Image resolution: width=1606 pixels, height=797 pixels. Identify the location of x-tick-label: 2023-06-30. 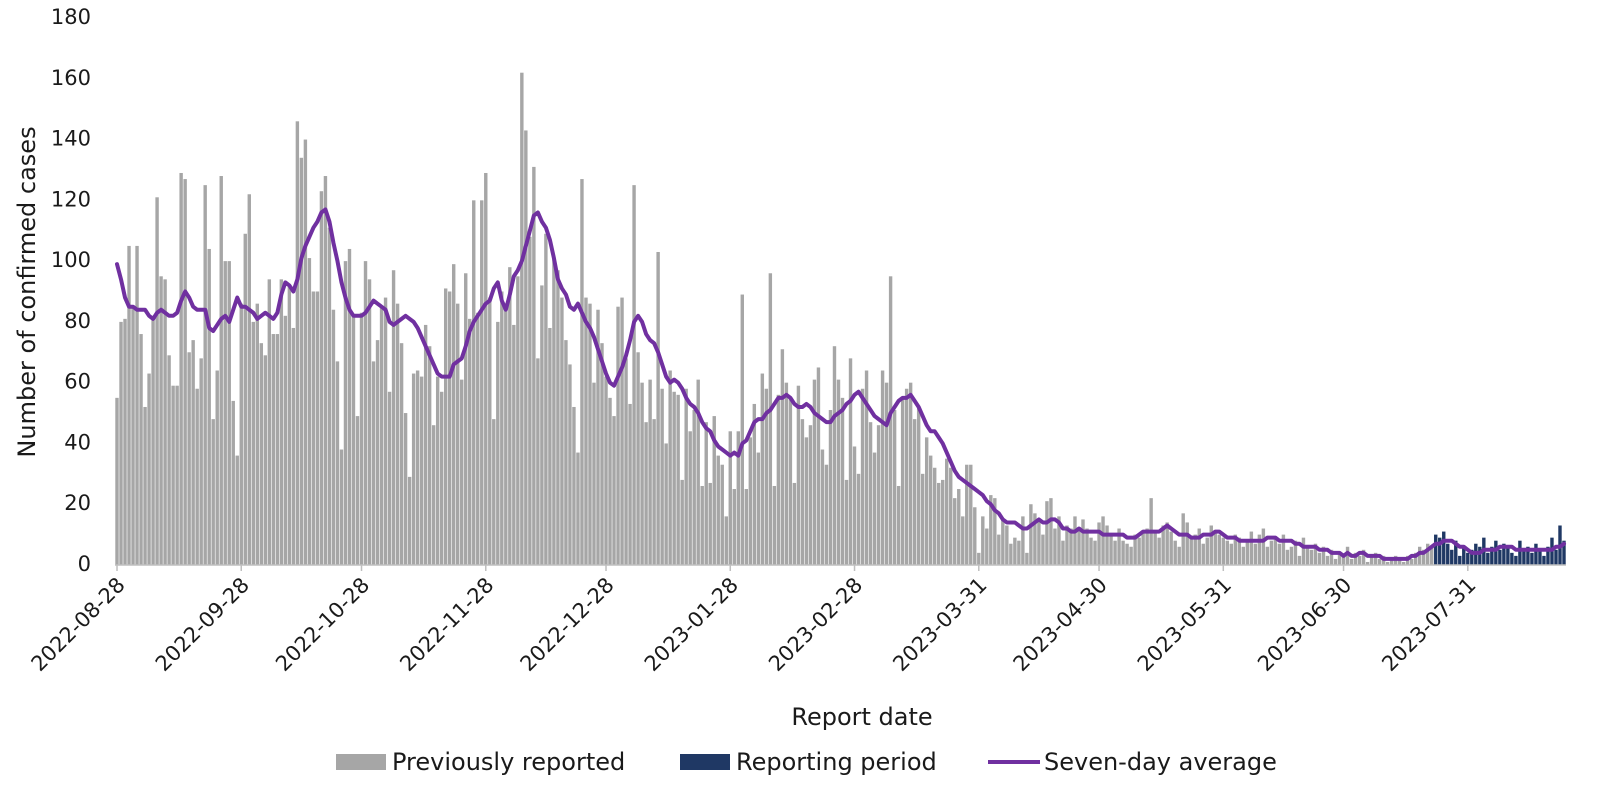
(1304, 624).